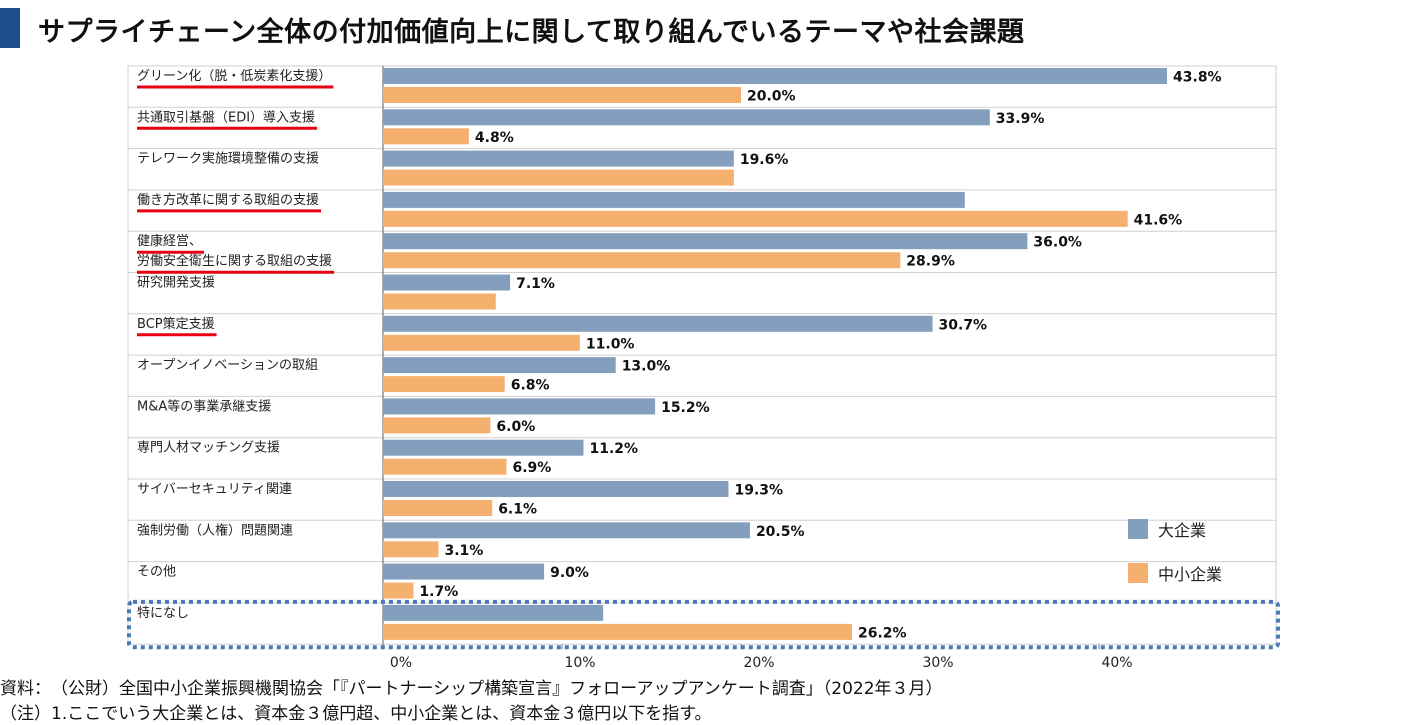  Describe the element at coordinates (579, 663) in the screenshot. I see `x-tick-label: 10%` at that location.